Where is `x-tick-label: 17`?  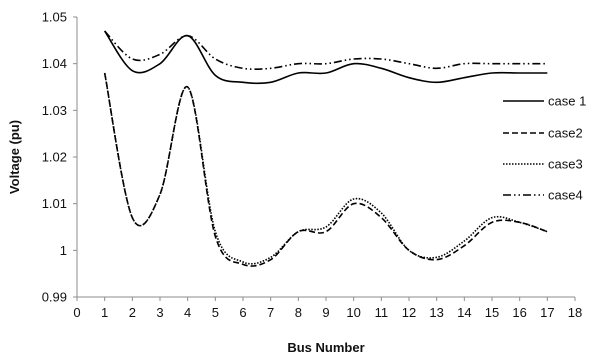 x-tick-label: 17 is located at coordinates (547, 312).